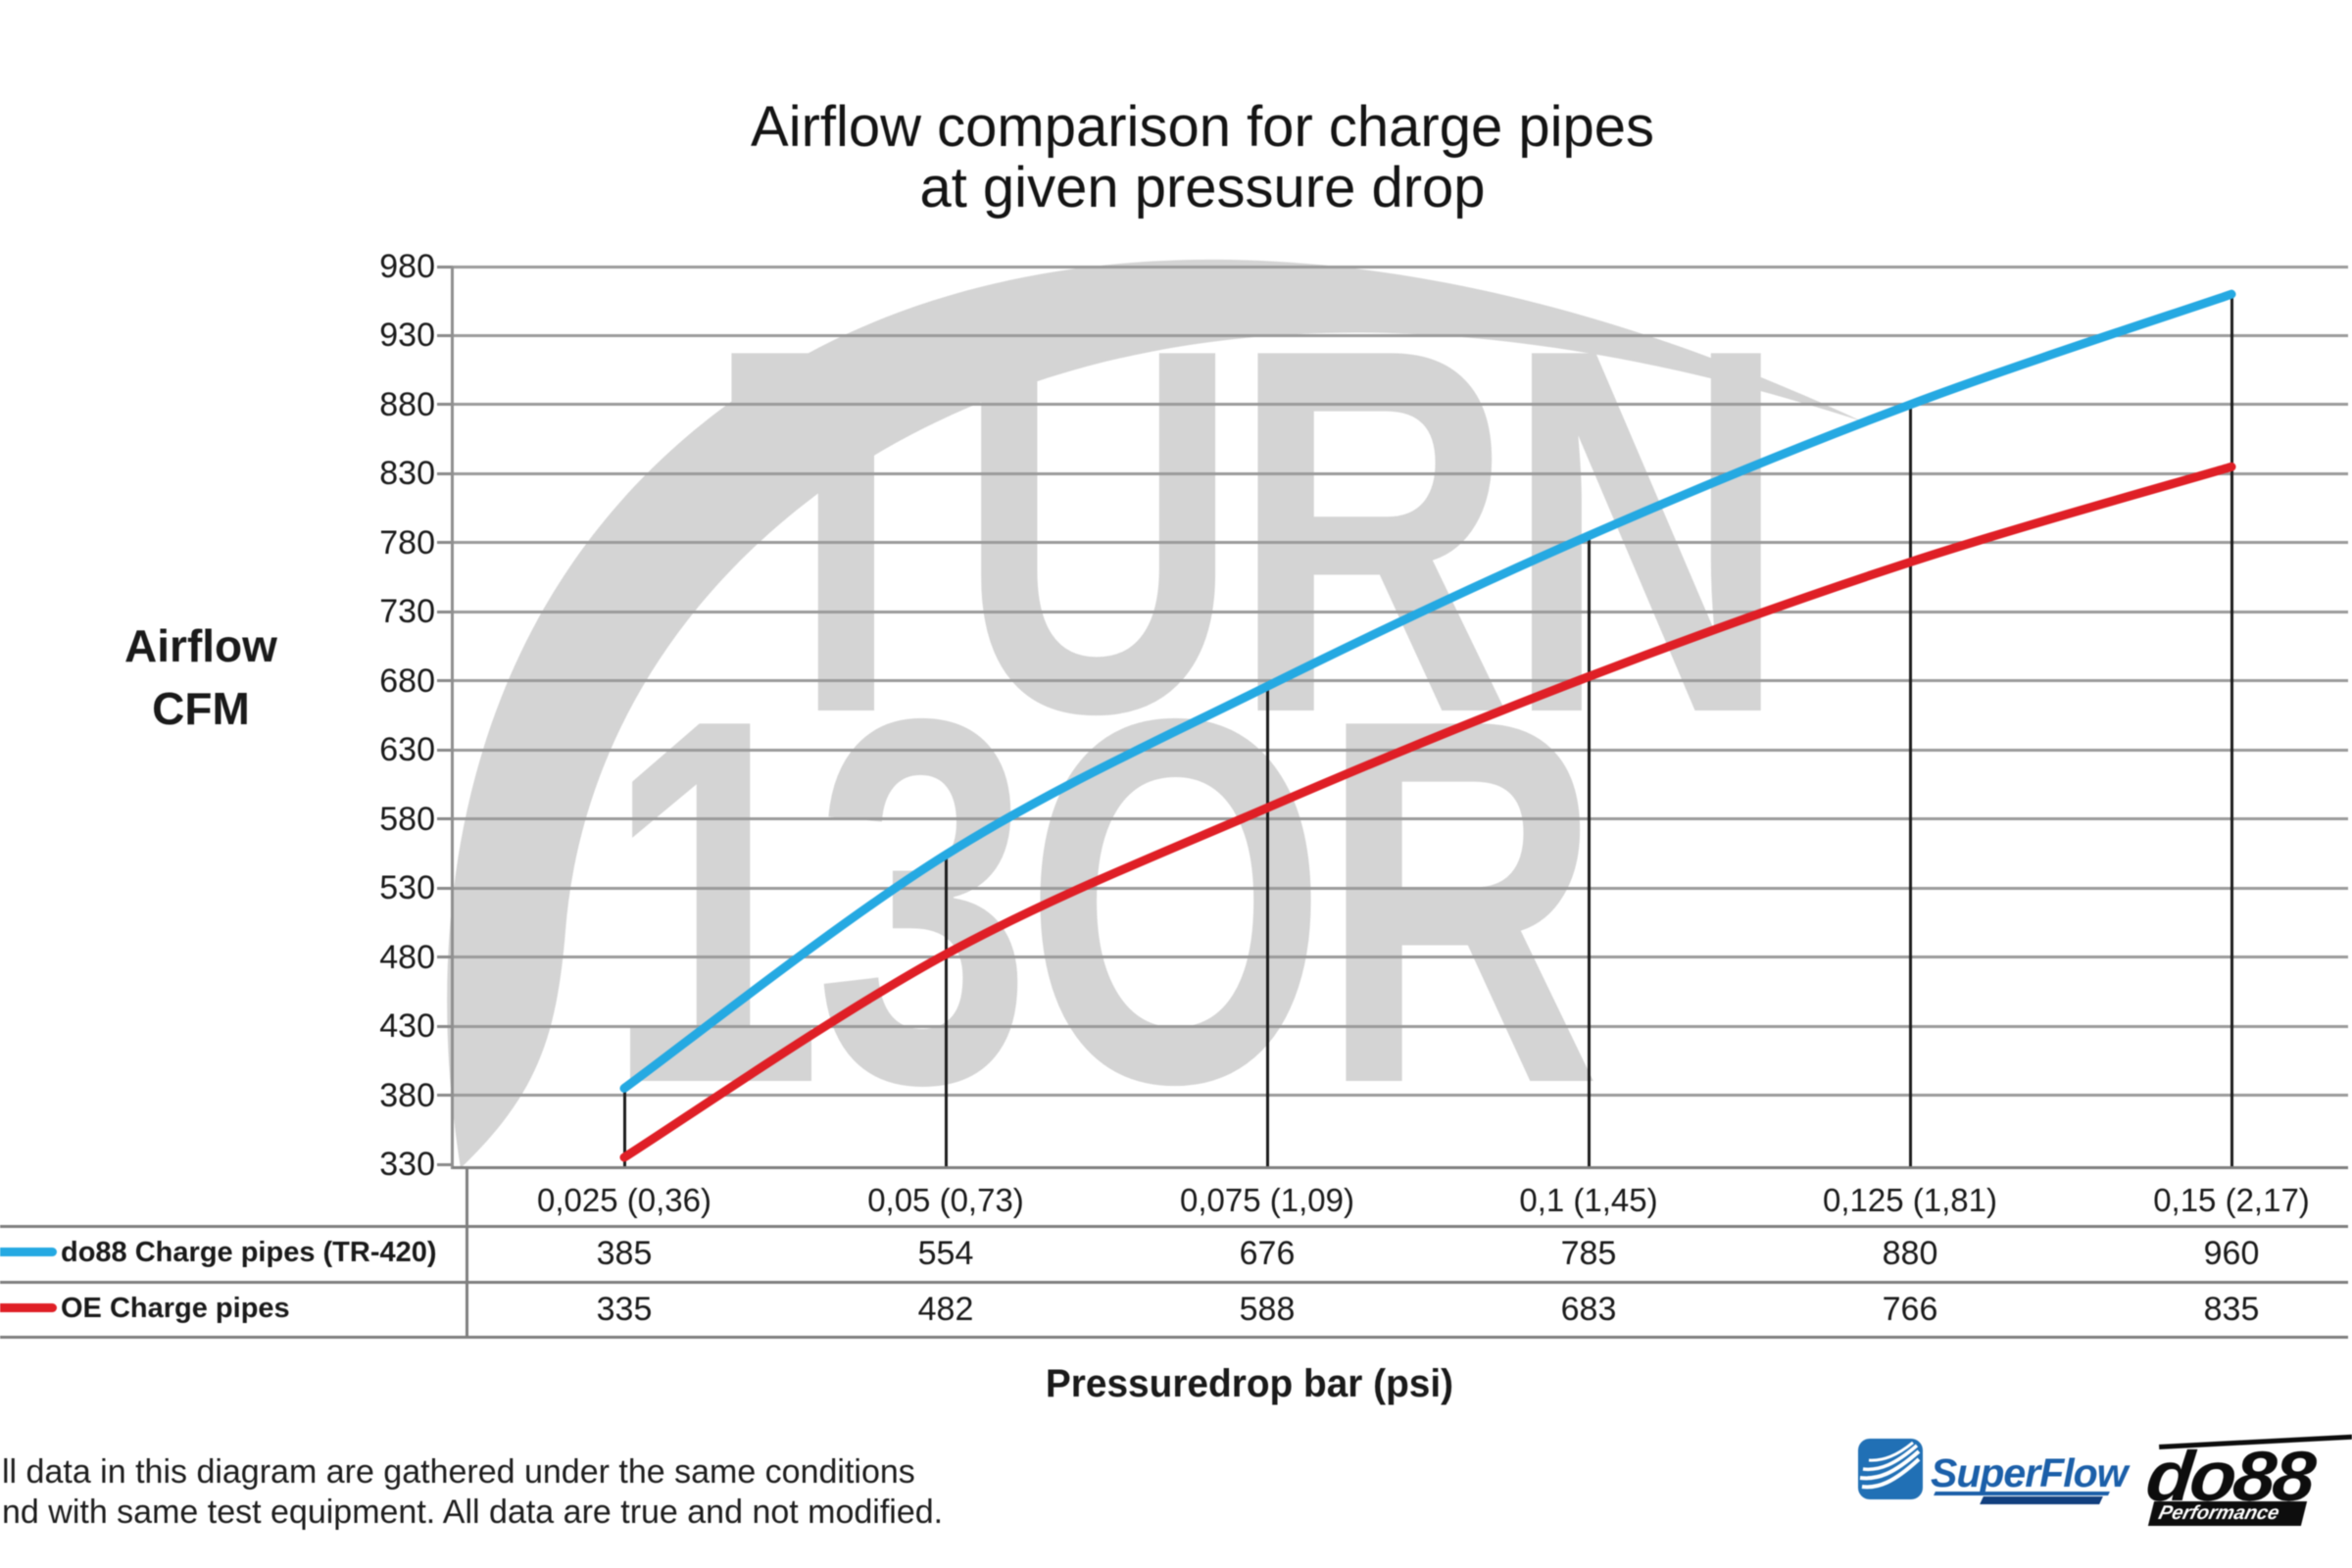  Describe the element at coordinates (1202, 188) in the screenshot. I see `chart-title-line2: at given pressure drop` at that location.